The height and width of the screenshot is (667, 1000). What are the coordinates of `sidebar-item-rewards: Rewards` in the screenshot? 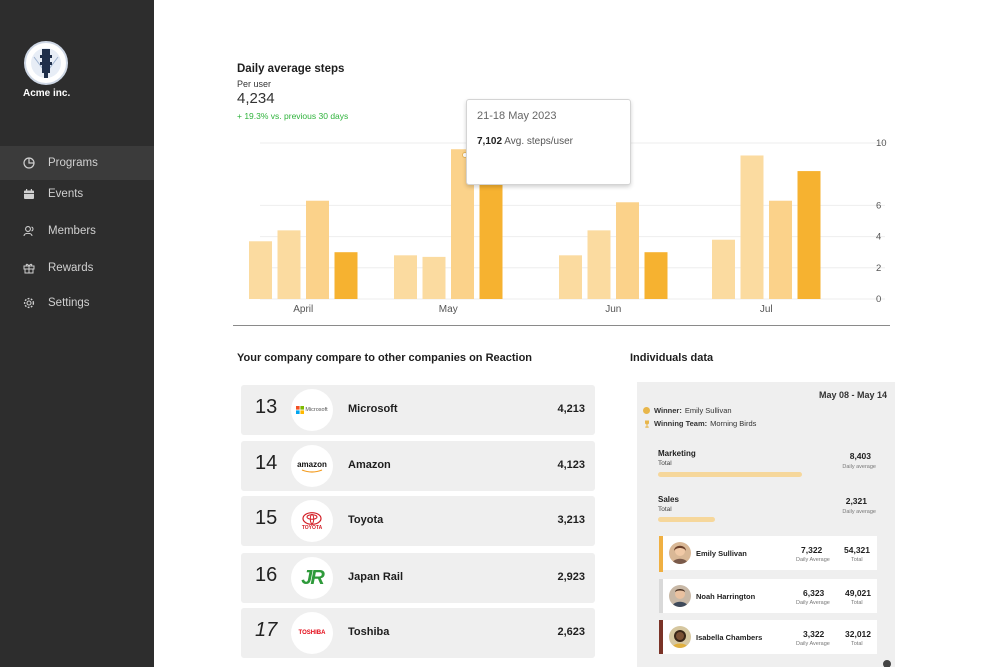 It's located at (77, 268).